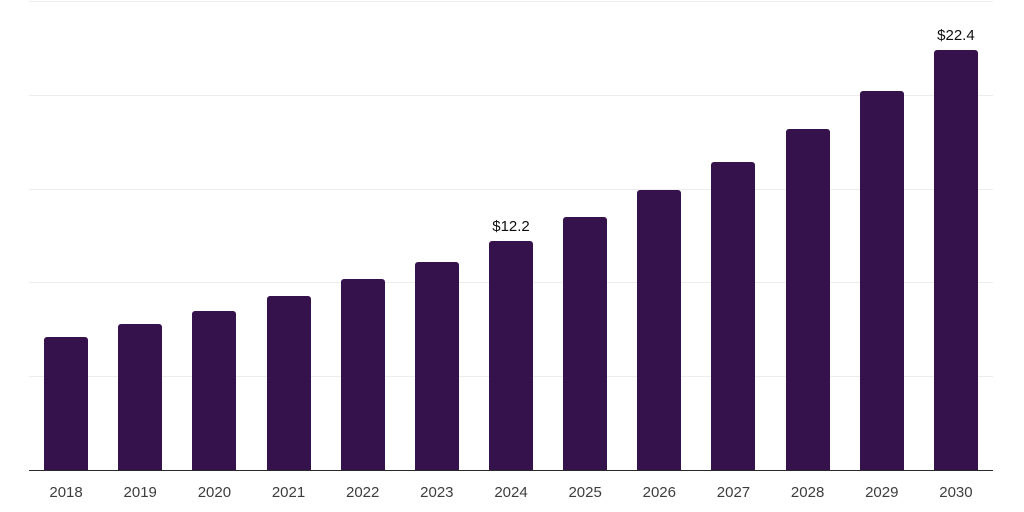  I want to click on x-tick-label-2025: 2025, so click(585, 492).